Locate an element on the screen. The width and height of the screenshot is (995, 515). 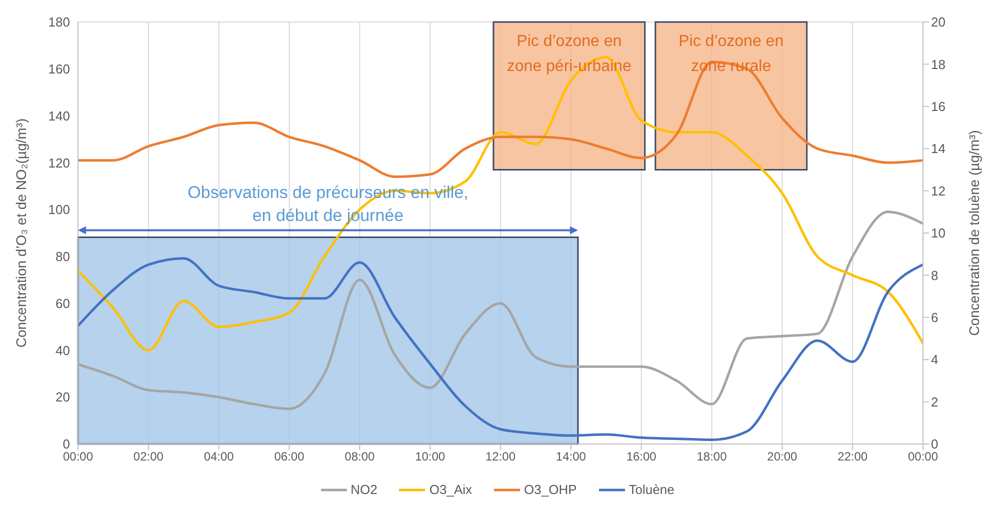
legend-label: O3_Aix is located at coordinates (450, 489).